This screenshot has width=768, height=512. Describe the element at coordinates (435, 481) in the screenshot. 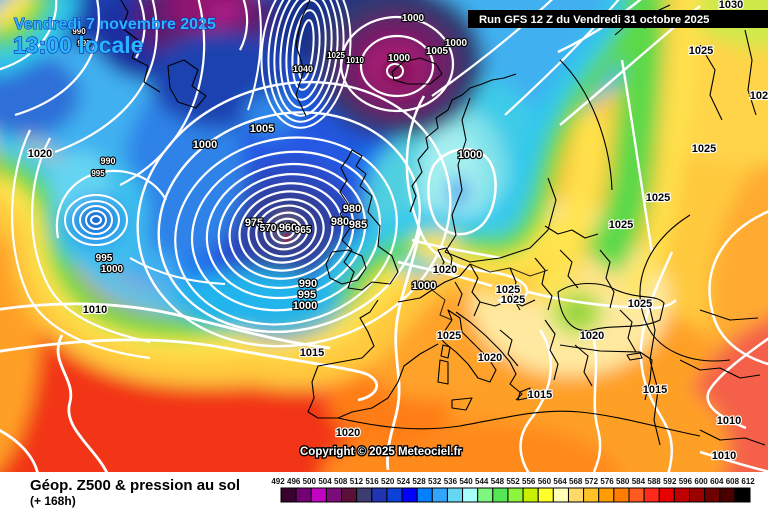

I see `svg-text: 532` at that location.